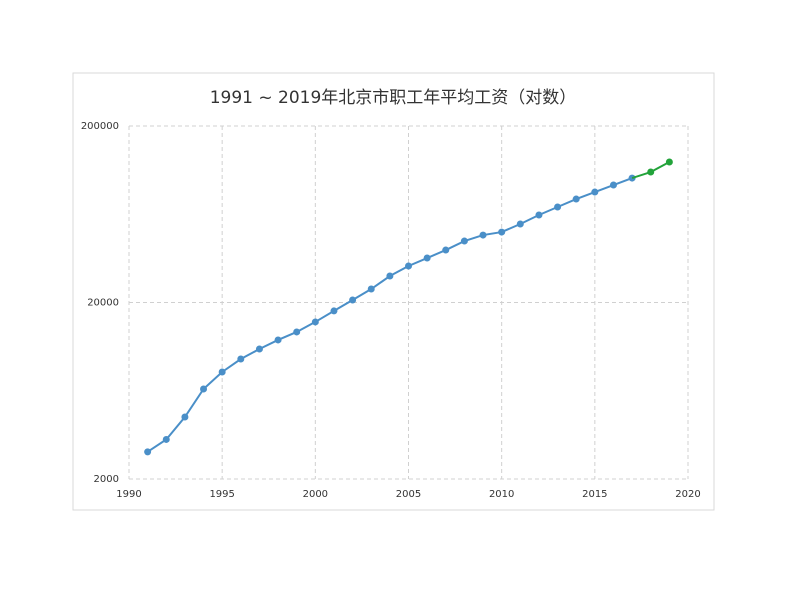 Image resolution: width=805 pixels, height=595 pixels. I want to click on series-line, so click(660, 167).